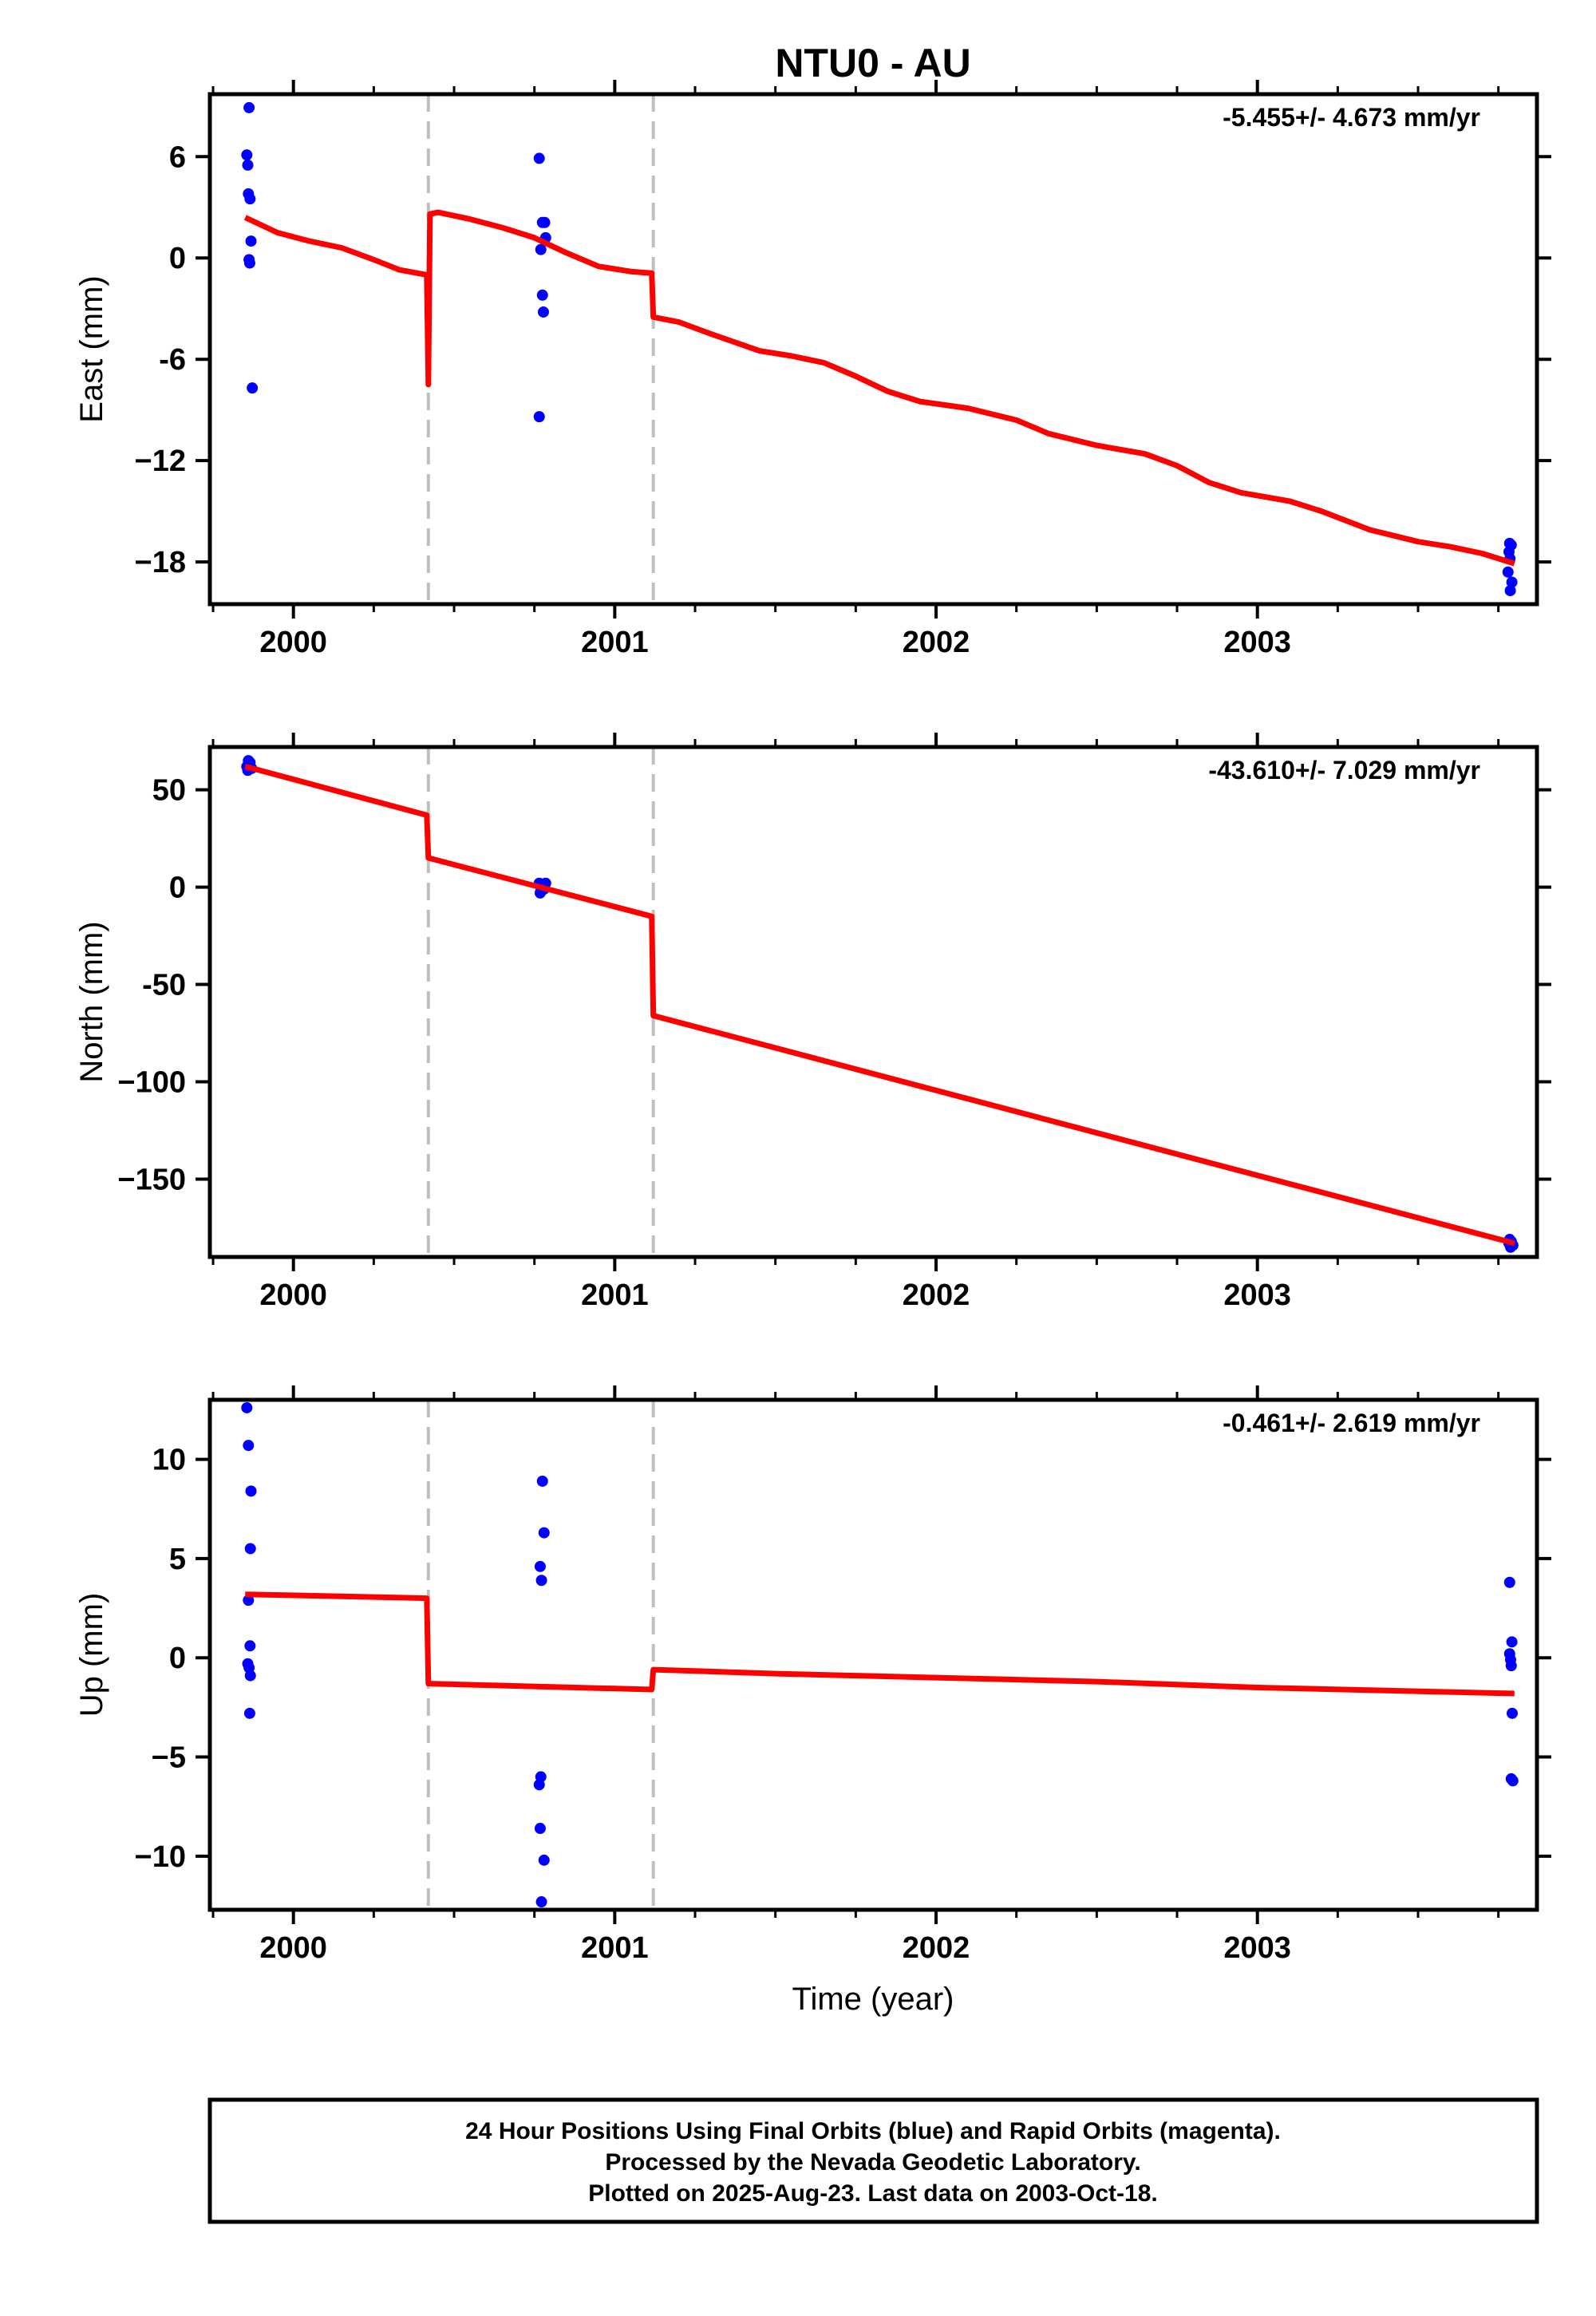  I want to click on chart-title: NTU0 - AU, so click(873, 63).